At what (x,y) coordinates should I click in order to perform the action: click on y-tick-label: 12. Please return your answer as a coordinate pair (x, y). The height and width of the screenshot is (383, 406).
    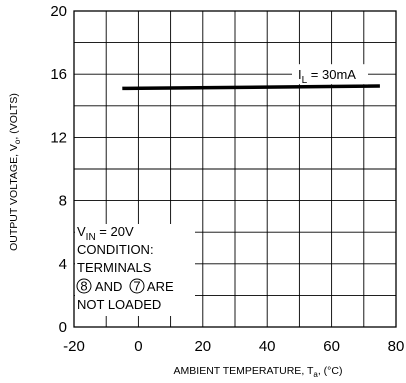
    Looking at the image, I should click on (58, 137).